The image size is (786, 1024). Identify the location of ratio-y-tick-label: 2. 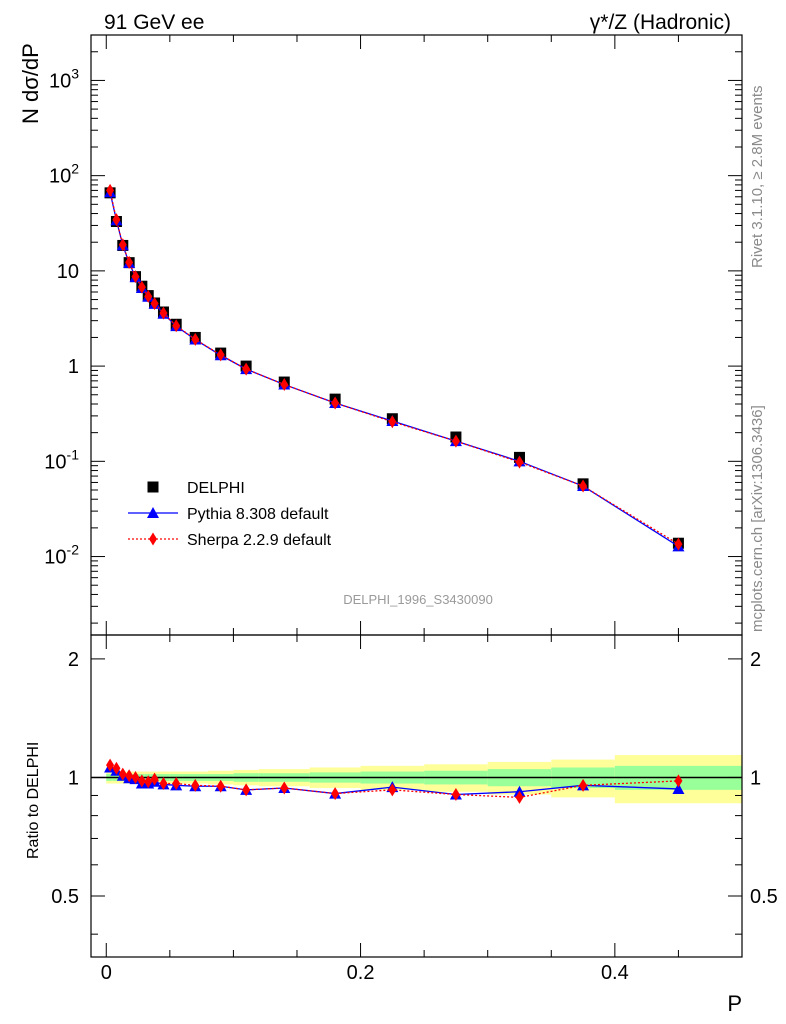
(73, 660).